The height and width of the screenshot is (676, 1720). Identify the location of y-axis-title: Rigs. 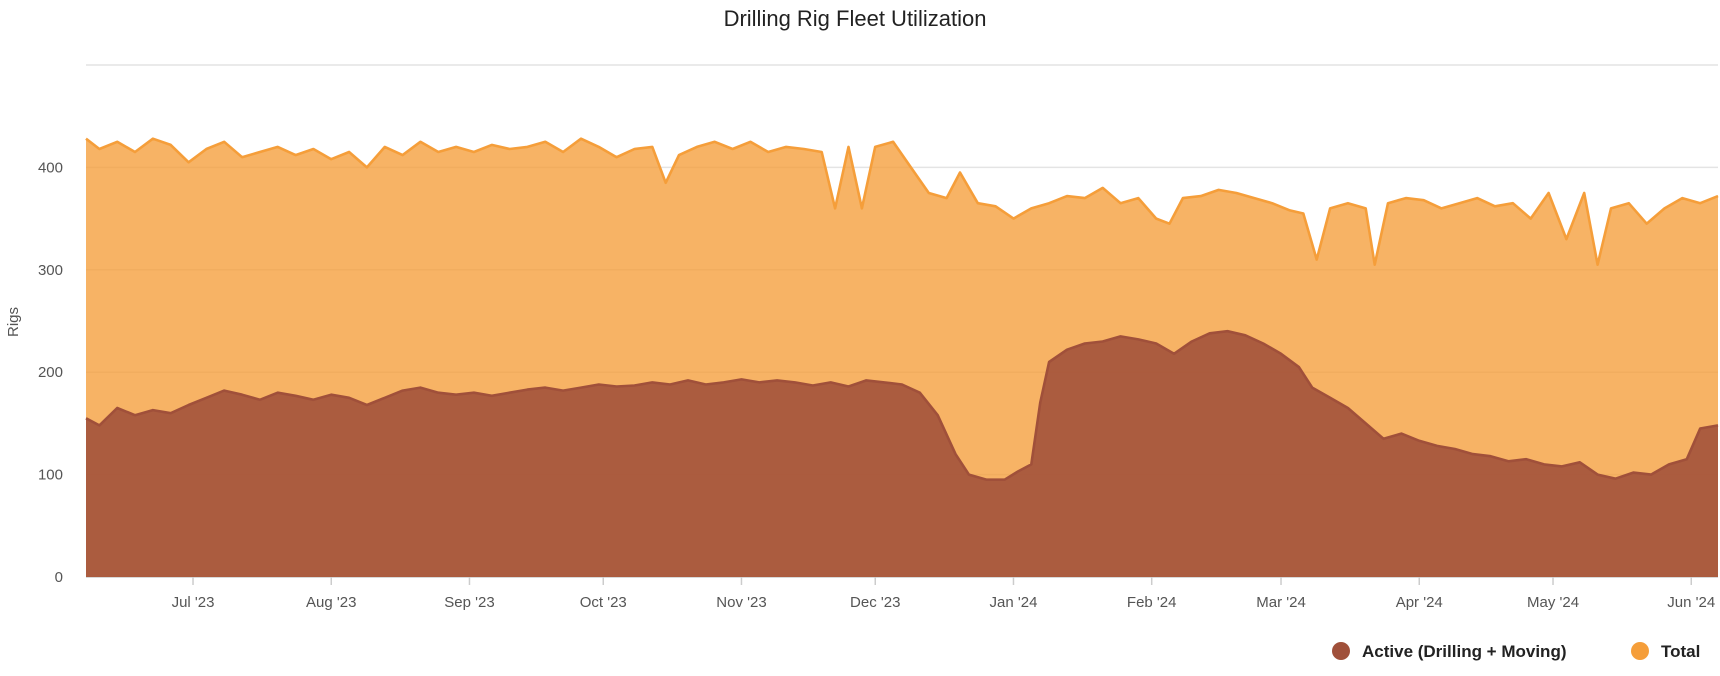
(13, 322).